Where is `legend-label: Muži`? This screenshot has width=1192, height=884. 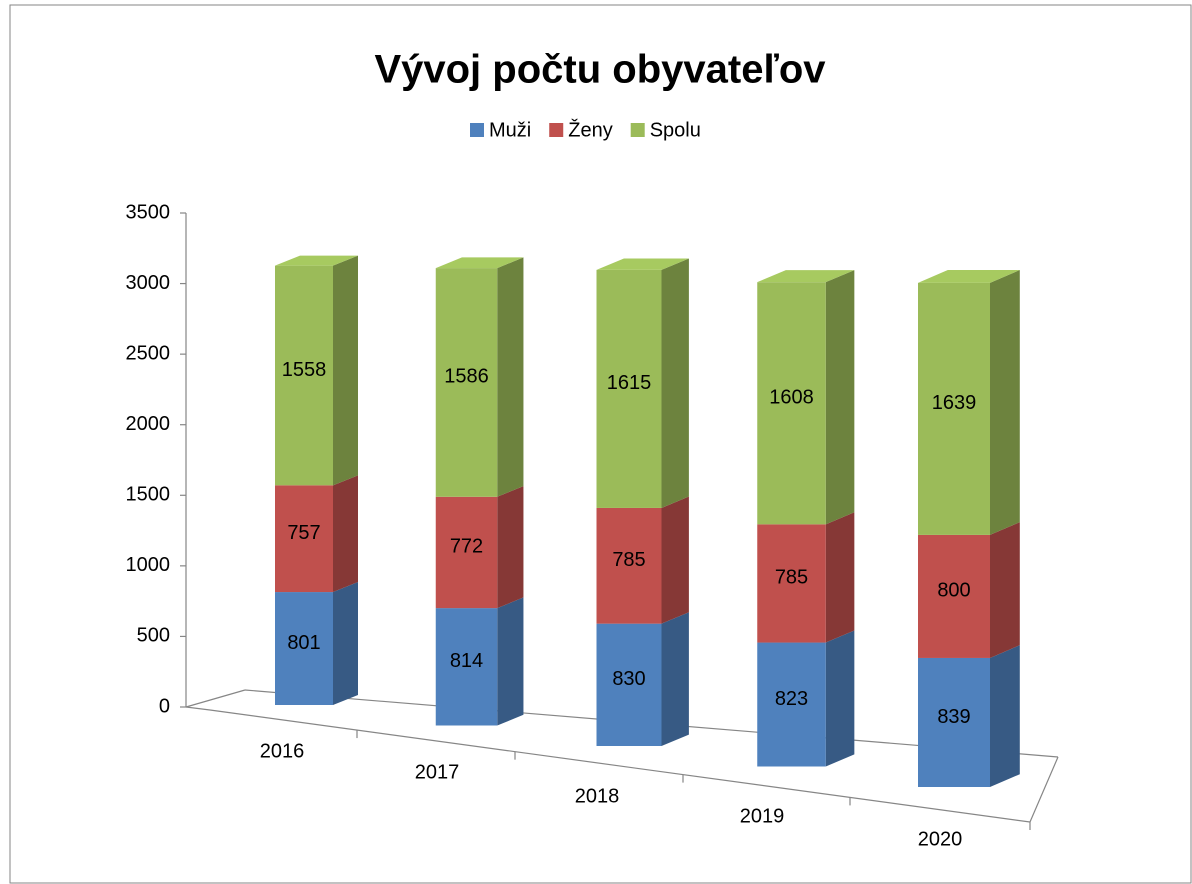 legend-label: Muži is located at coordinates (510, 130).